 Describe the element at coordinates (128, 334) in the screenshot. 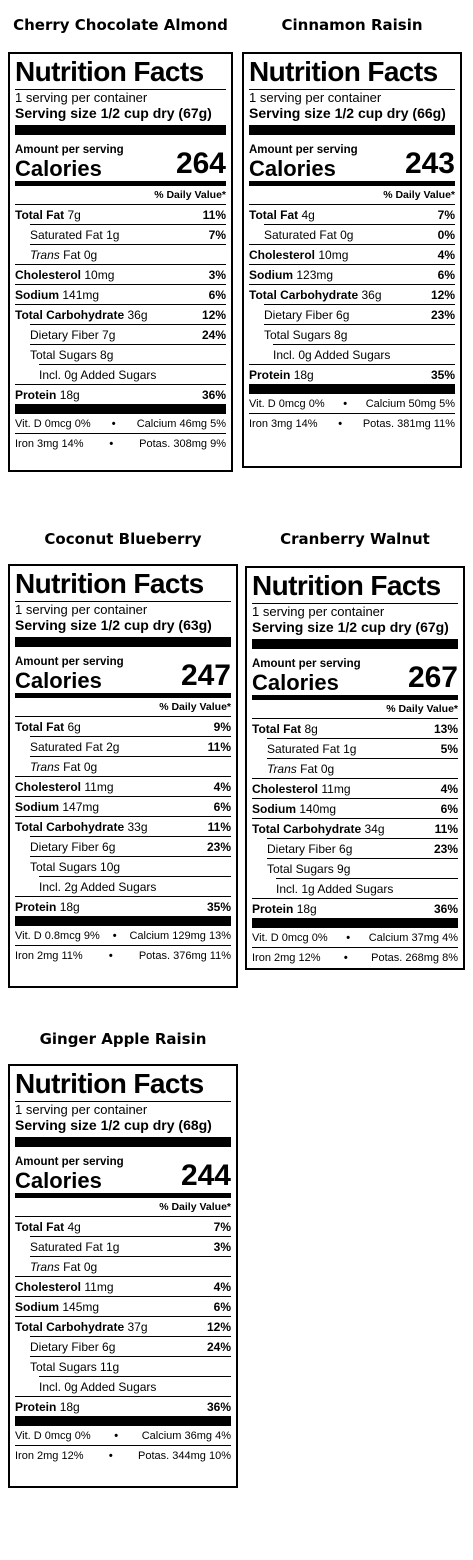

I see `dietary-fiber-row: Dietary Fiber 7g 24%` at that location.